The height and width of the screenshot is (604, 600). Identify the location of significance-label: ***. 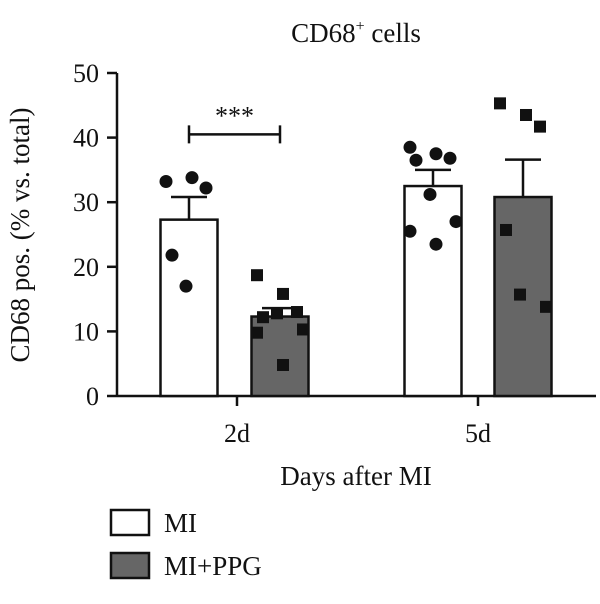
(234, 115).